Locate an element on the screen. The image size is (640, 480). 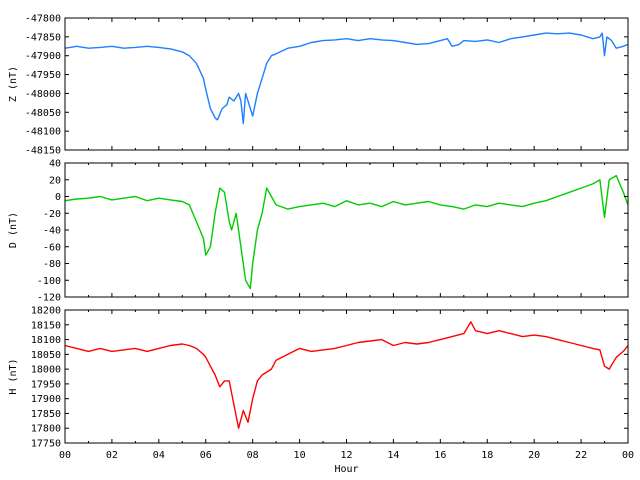
x-tick-label-9: 18 is located at coordinates (487, 455).